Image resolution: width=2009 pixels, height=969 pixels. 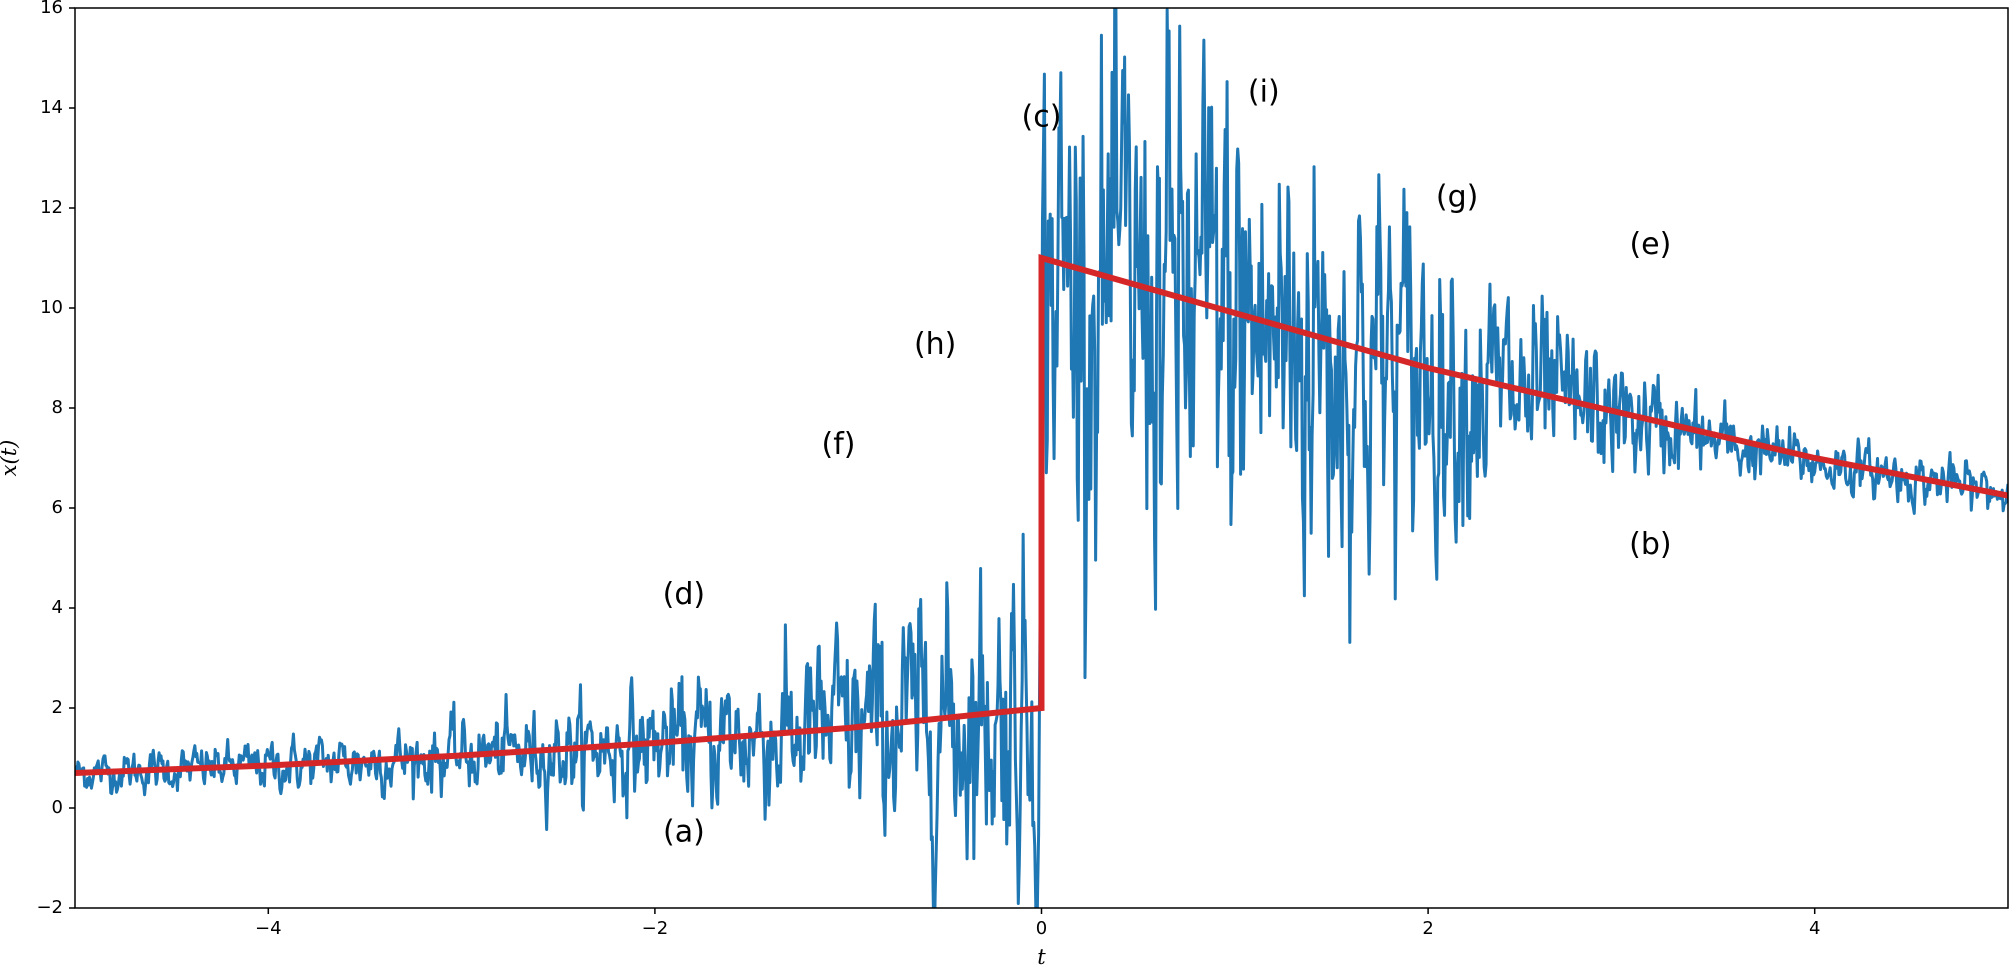 I want to click on x-tick-label: −4, so click(x=268, y=928).